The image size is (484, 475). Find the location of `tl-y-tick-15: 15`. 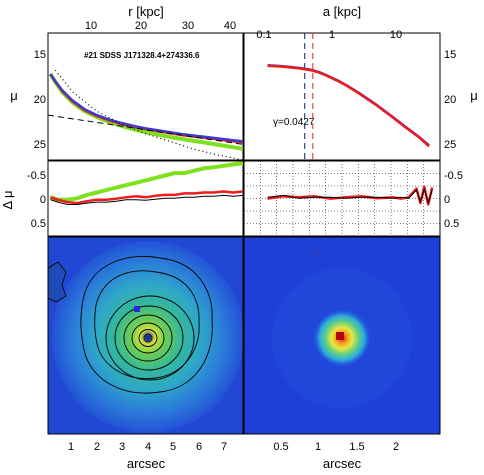

tl-y-tick-15: 15 is located at coordinates (40, 55).